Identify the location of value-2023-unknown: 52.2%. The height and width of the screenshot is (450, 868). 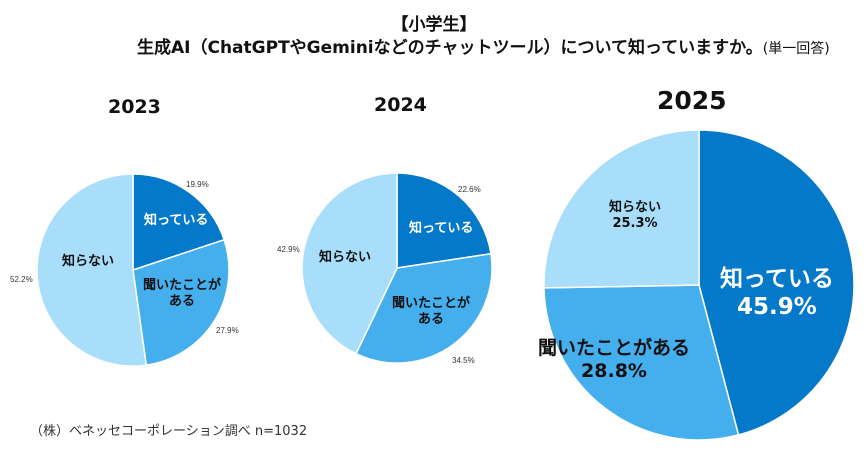
(21, 279).